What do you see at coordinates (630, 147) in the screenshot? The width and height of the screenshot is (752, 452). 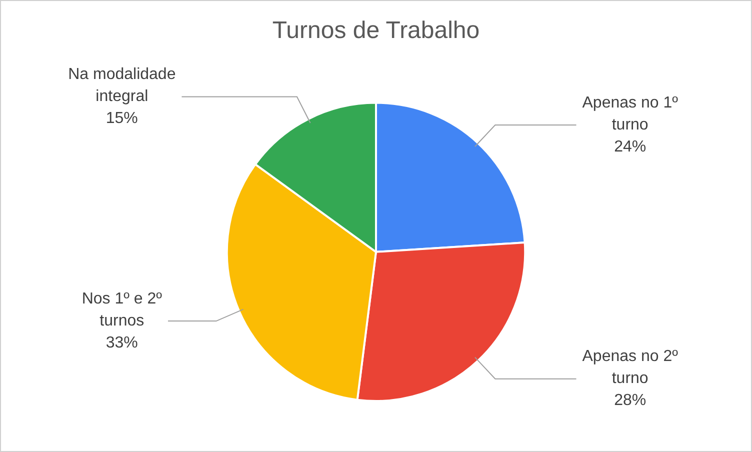 I see `data-label: 24%` at bounding box center [630, 147].